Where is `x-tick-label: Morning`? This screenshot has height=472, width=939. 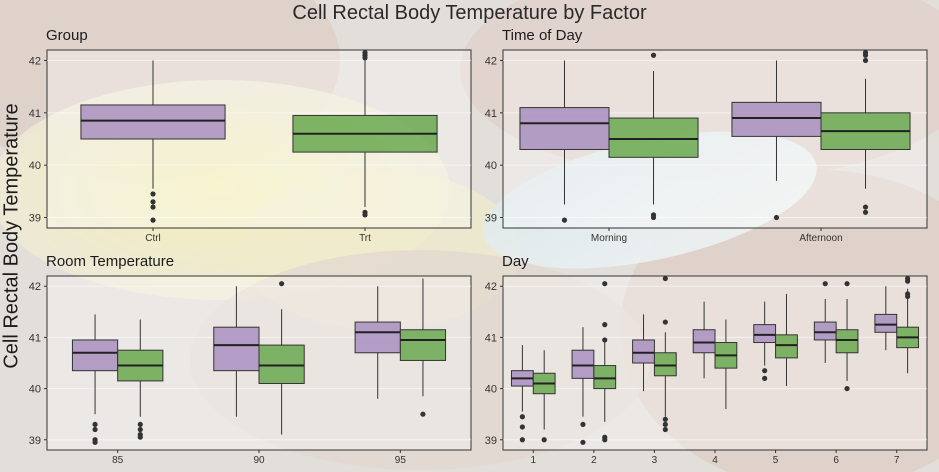
x-tick-label: Morning is located at coordinates (609, 238).